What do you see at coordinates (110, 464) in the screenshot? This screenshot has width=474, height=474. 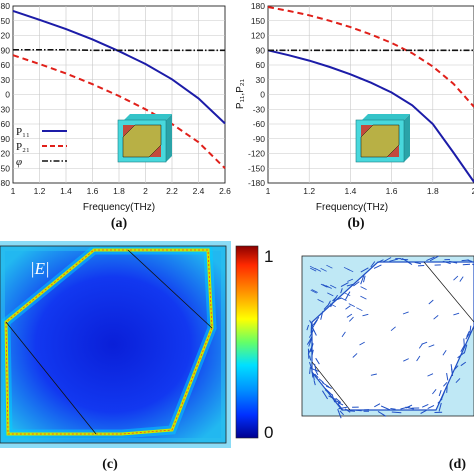 I see `chart-c-panel-label: (c)` at bounding box center [110, 464].